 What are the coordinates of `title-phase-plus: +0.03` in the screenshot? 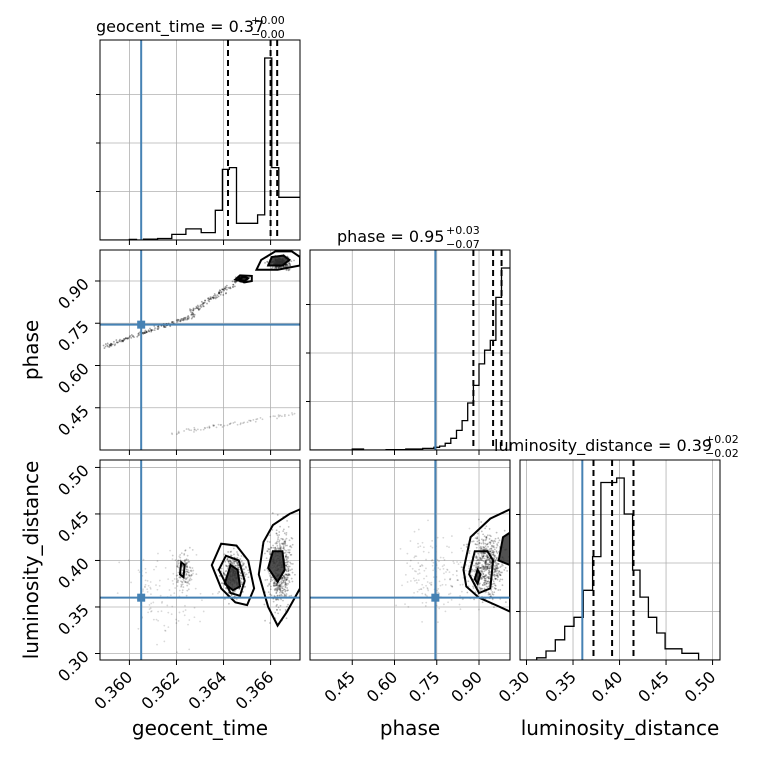 It's located at (463, 230).